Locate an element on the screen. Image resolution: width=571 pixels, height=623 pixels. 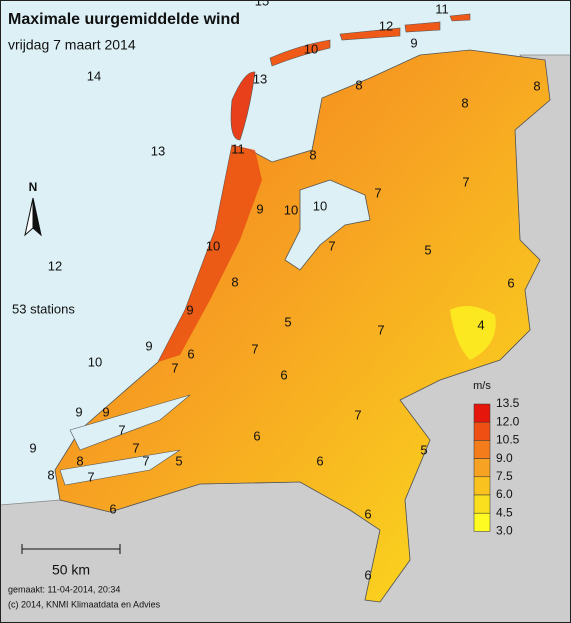
legend-tick-label: 9.0 is located at coordinates (504, 458).